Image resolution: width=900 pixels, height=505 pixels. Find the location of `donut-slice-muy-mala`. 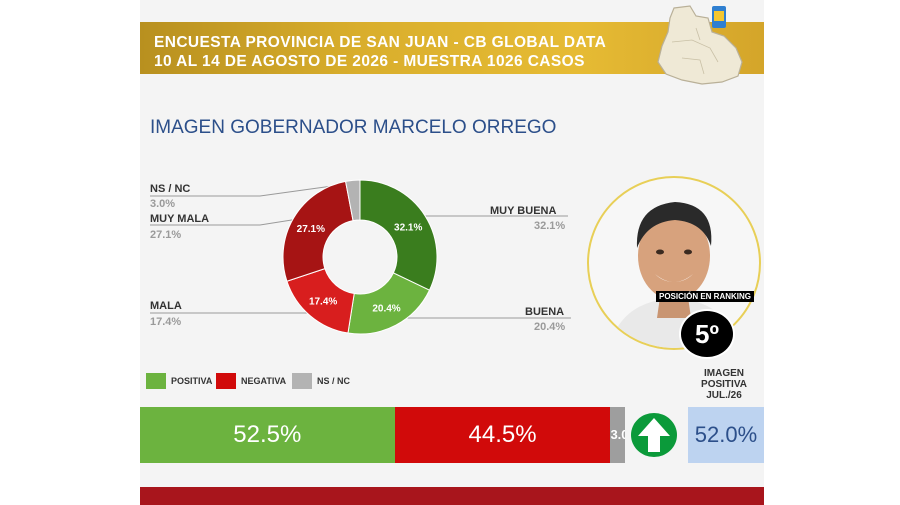

donut-slice-muy-mala is located at coordinates (318, 231).